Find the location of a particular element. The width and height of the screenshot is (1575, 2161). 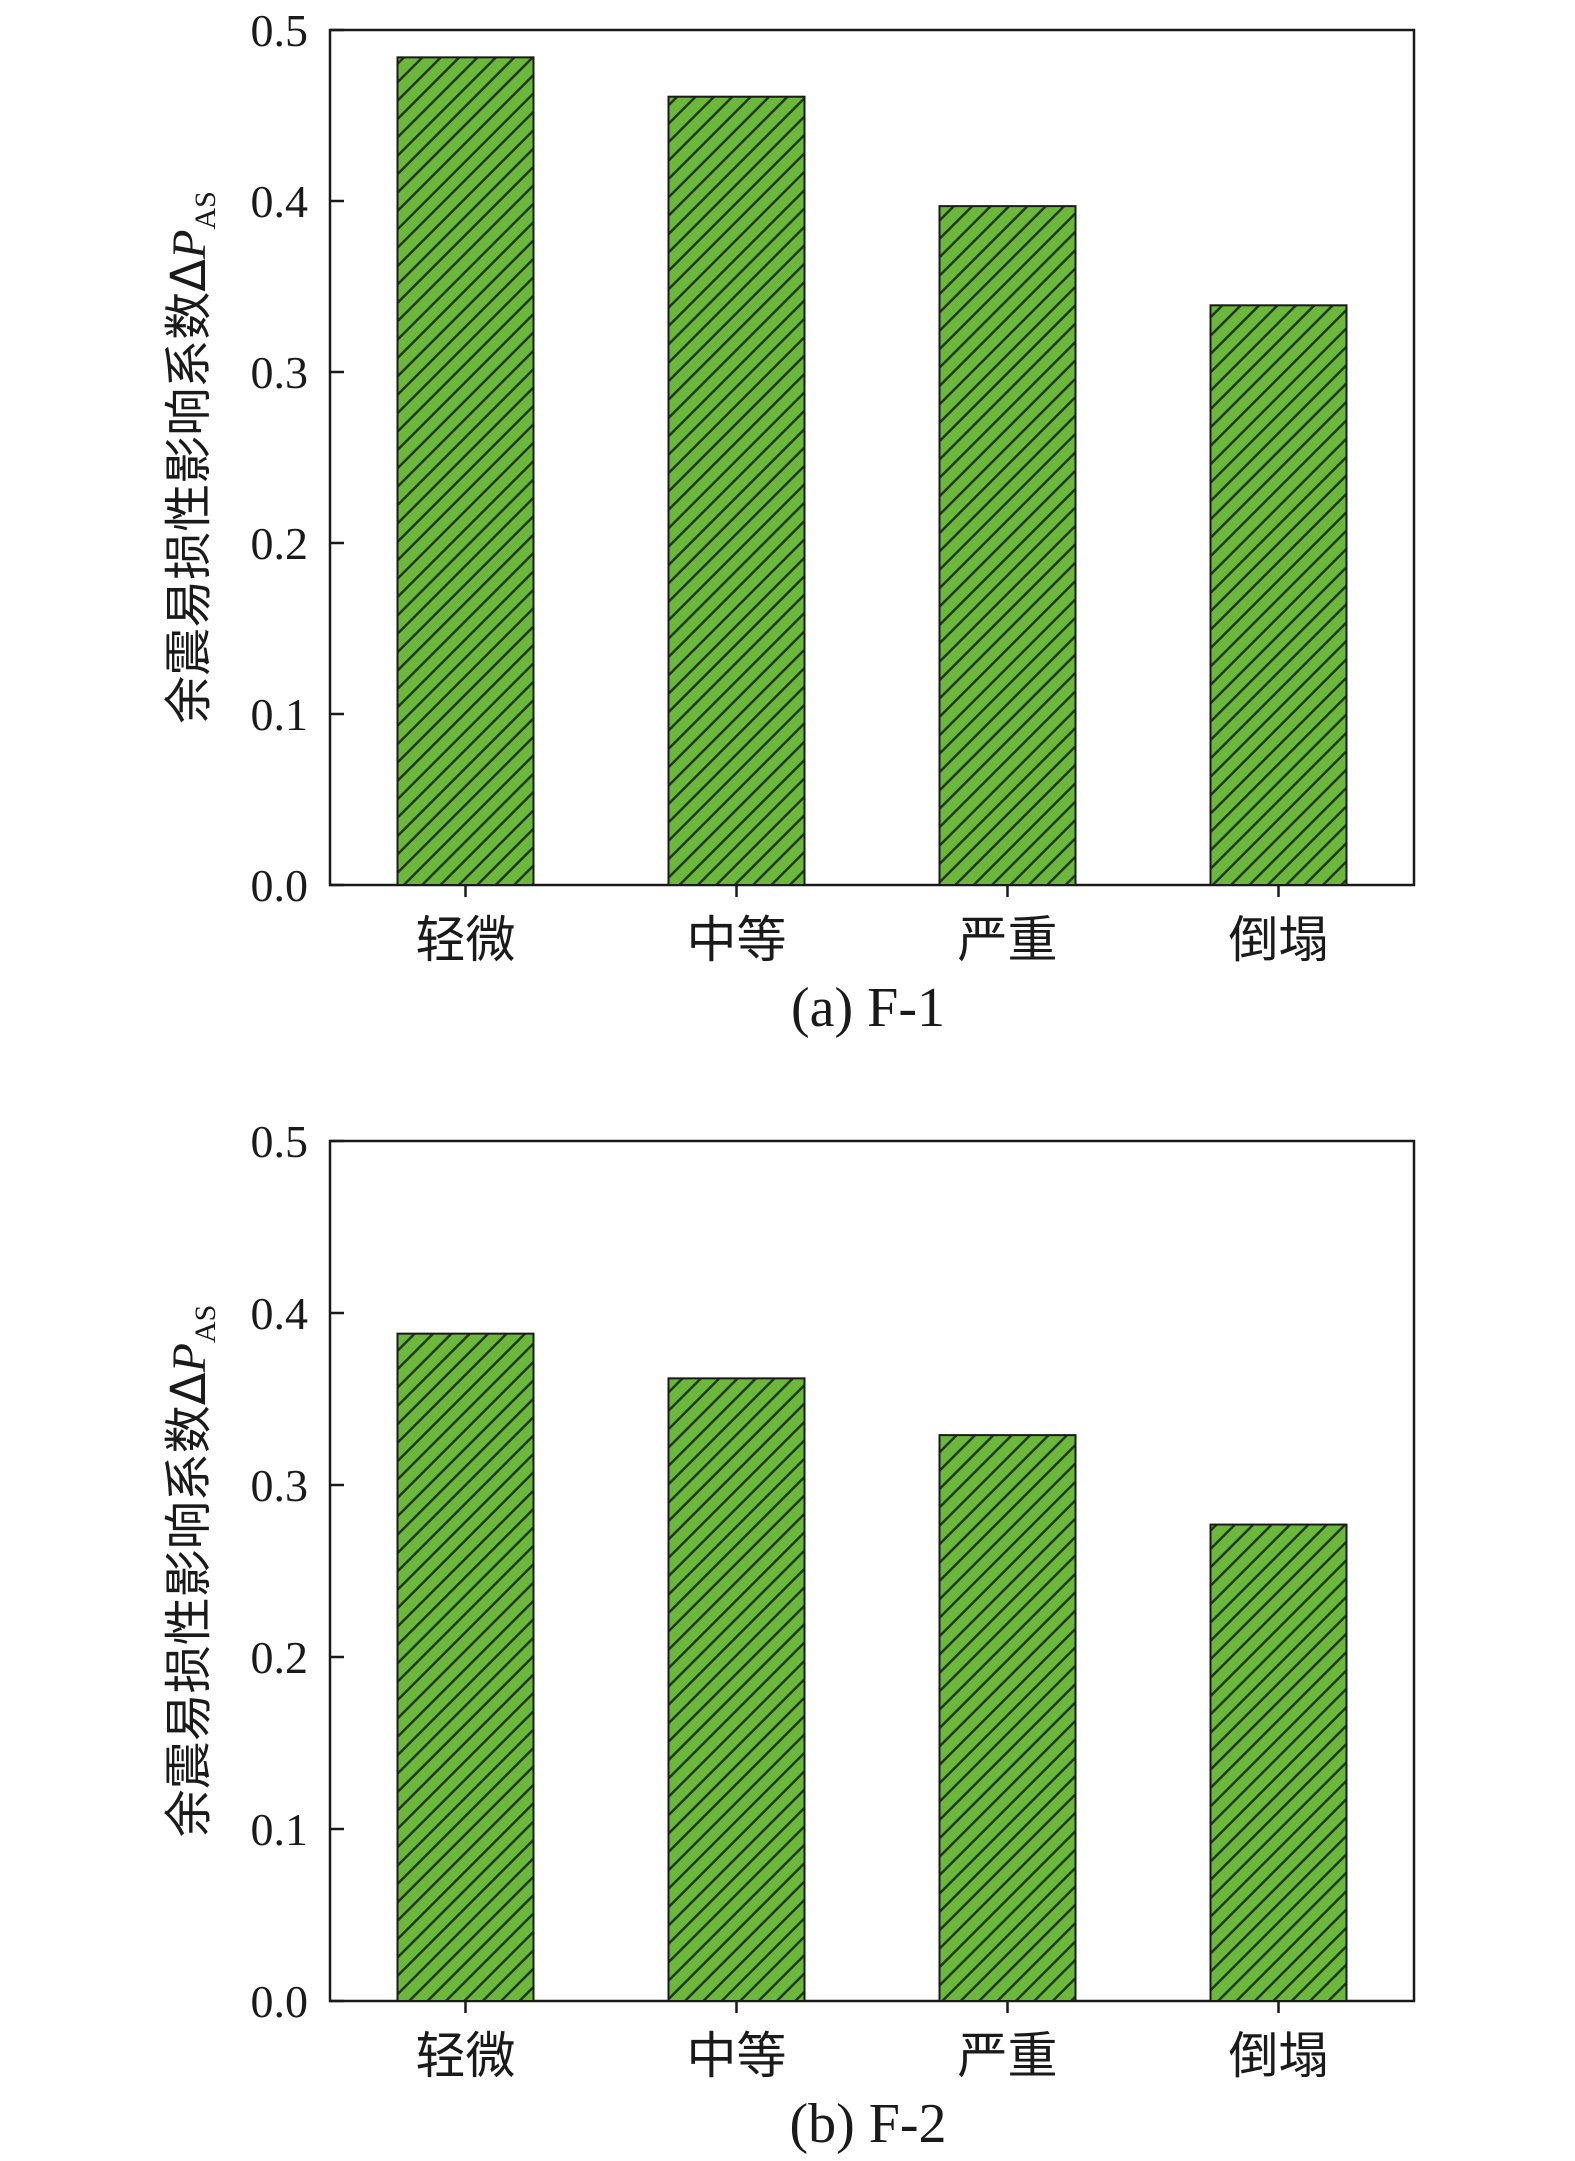

panel-caption: (b) F-2 is located at coordinates (867, 2124).